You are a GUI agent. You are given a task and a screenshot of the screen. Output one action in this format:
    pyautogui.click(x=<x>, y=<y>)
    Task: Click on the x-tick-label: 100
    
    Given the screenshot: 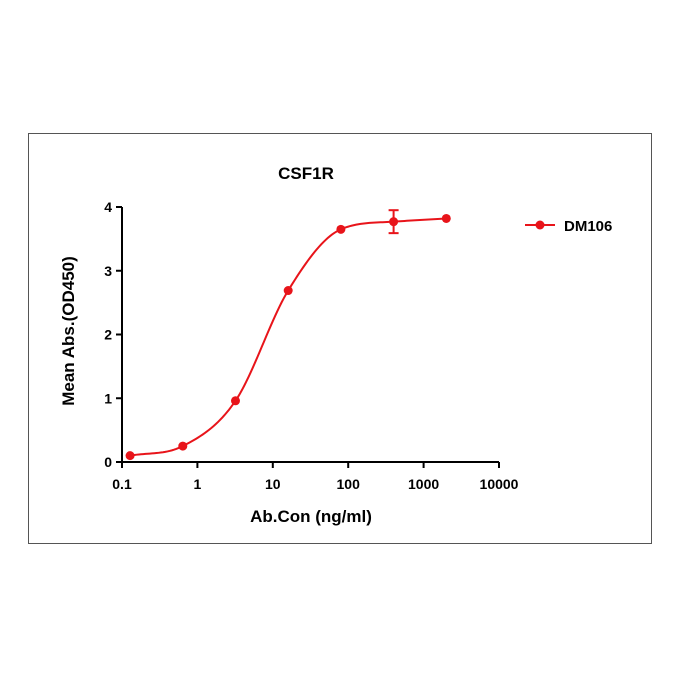 What is the action you would take?
    pyautogui.click(x=349, y=484)
    